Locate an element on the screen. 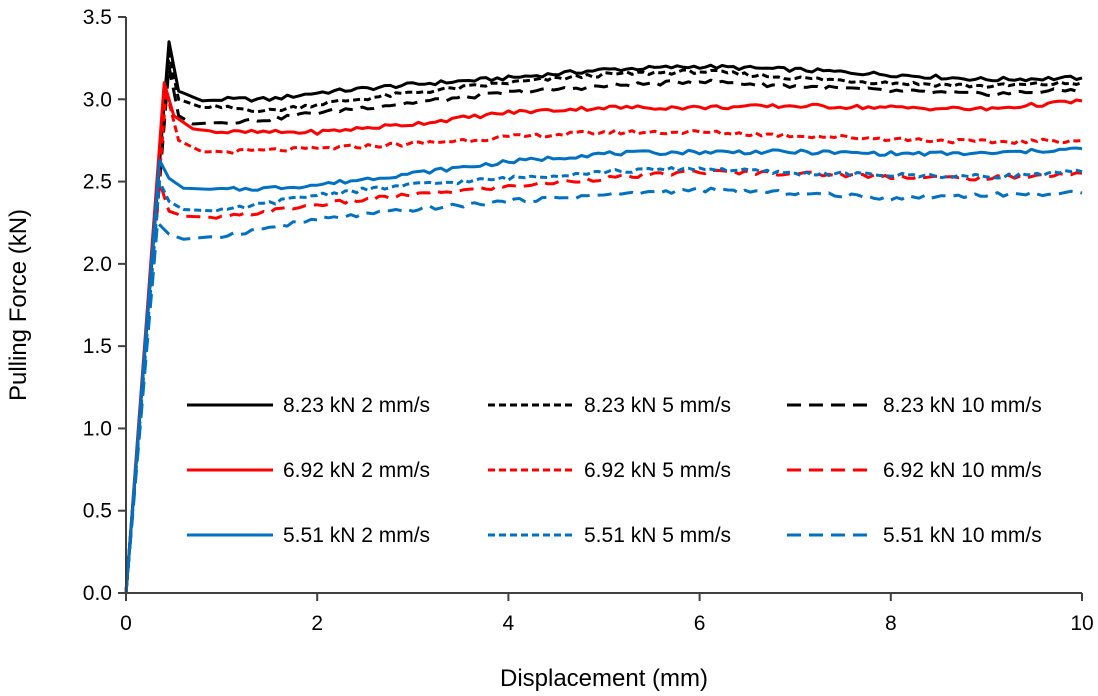 This screenshot has width=1098, height=696. x-tick-label: 10 is located at coordinates (1081, 623).